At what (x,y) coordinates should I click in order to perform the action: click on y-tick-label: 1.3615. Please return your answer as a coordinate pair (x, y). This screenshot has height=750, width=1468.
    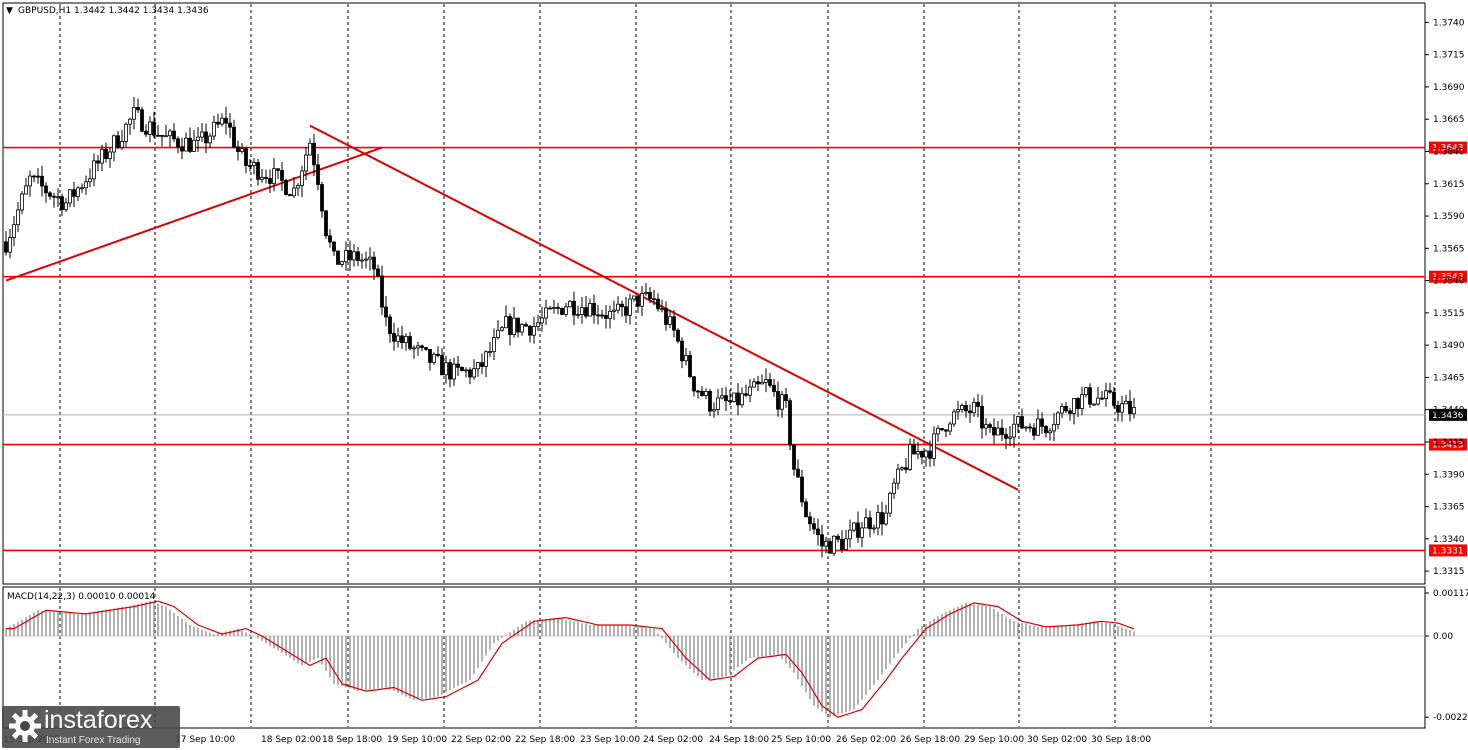
    Looking at the image, I should click on (1449, 185).